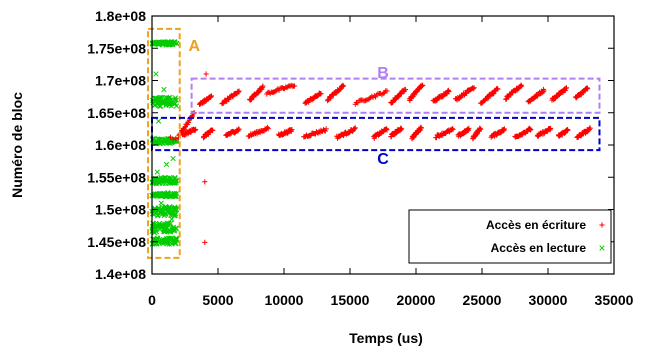 This screenshot has width=664, height=349. I want to click on y-tick-label: 1.45e+08, so click(116, 242).